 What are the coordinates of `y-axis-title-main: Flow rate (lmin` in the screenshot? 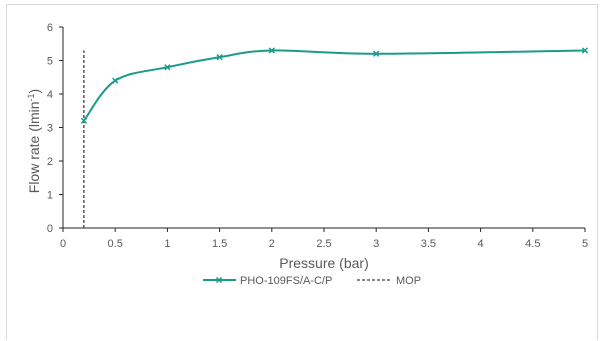 It's located at (34, 147).